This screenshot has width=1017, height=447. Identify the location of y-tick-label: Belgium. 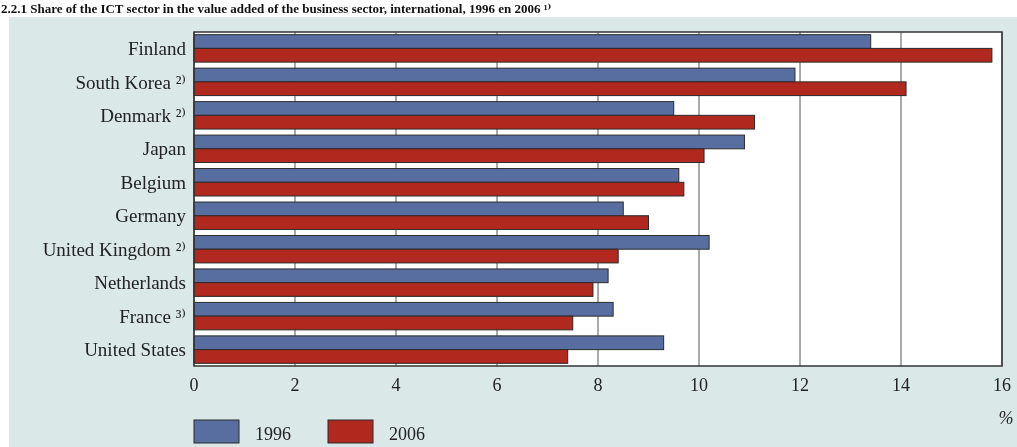
(153, 182).